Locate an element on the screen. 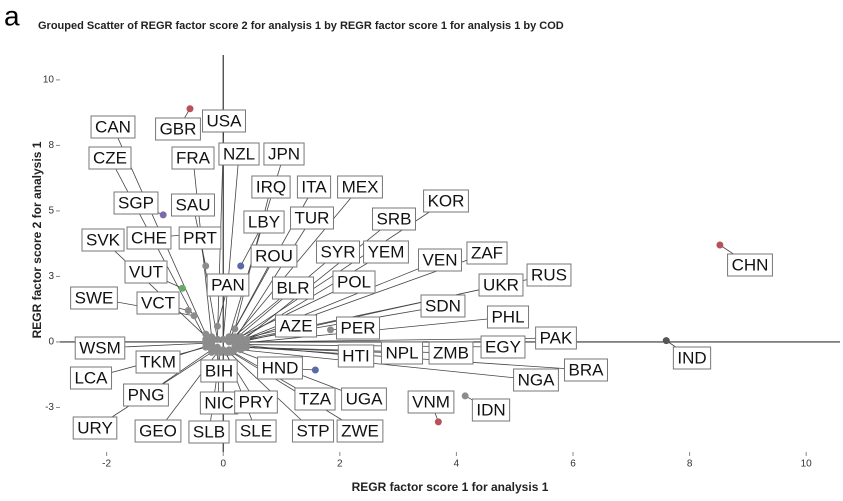 This screenshot has width=843, height=501. point-label: IDN is located at coordinates (490, 409).